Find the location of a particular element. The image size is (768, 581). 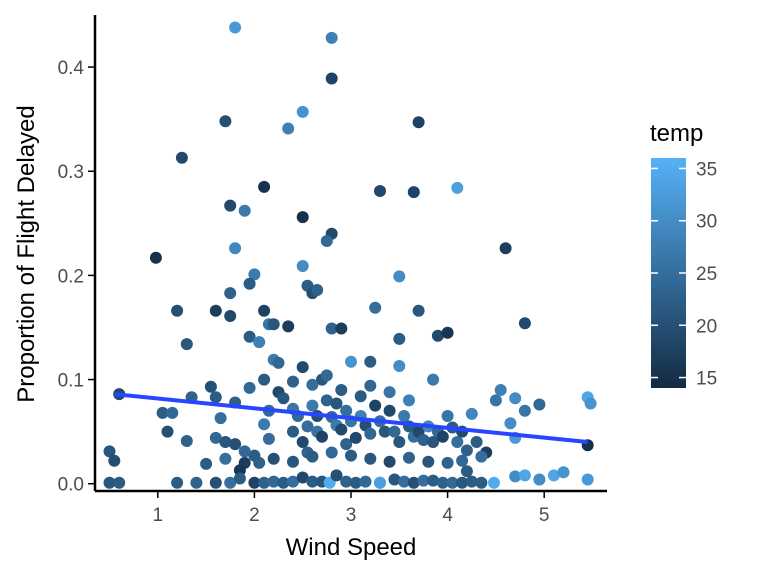

x-tick-label: 5 is located at coordinates (544, 515).